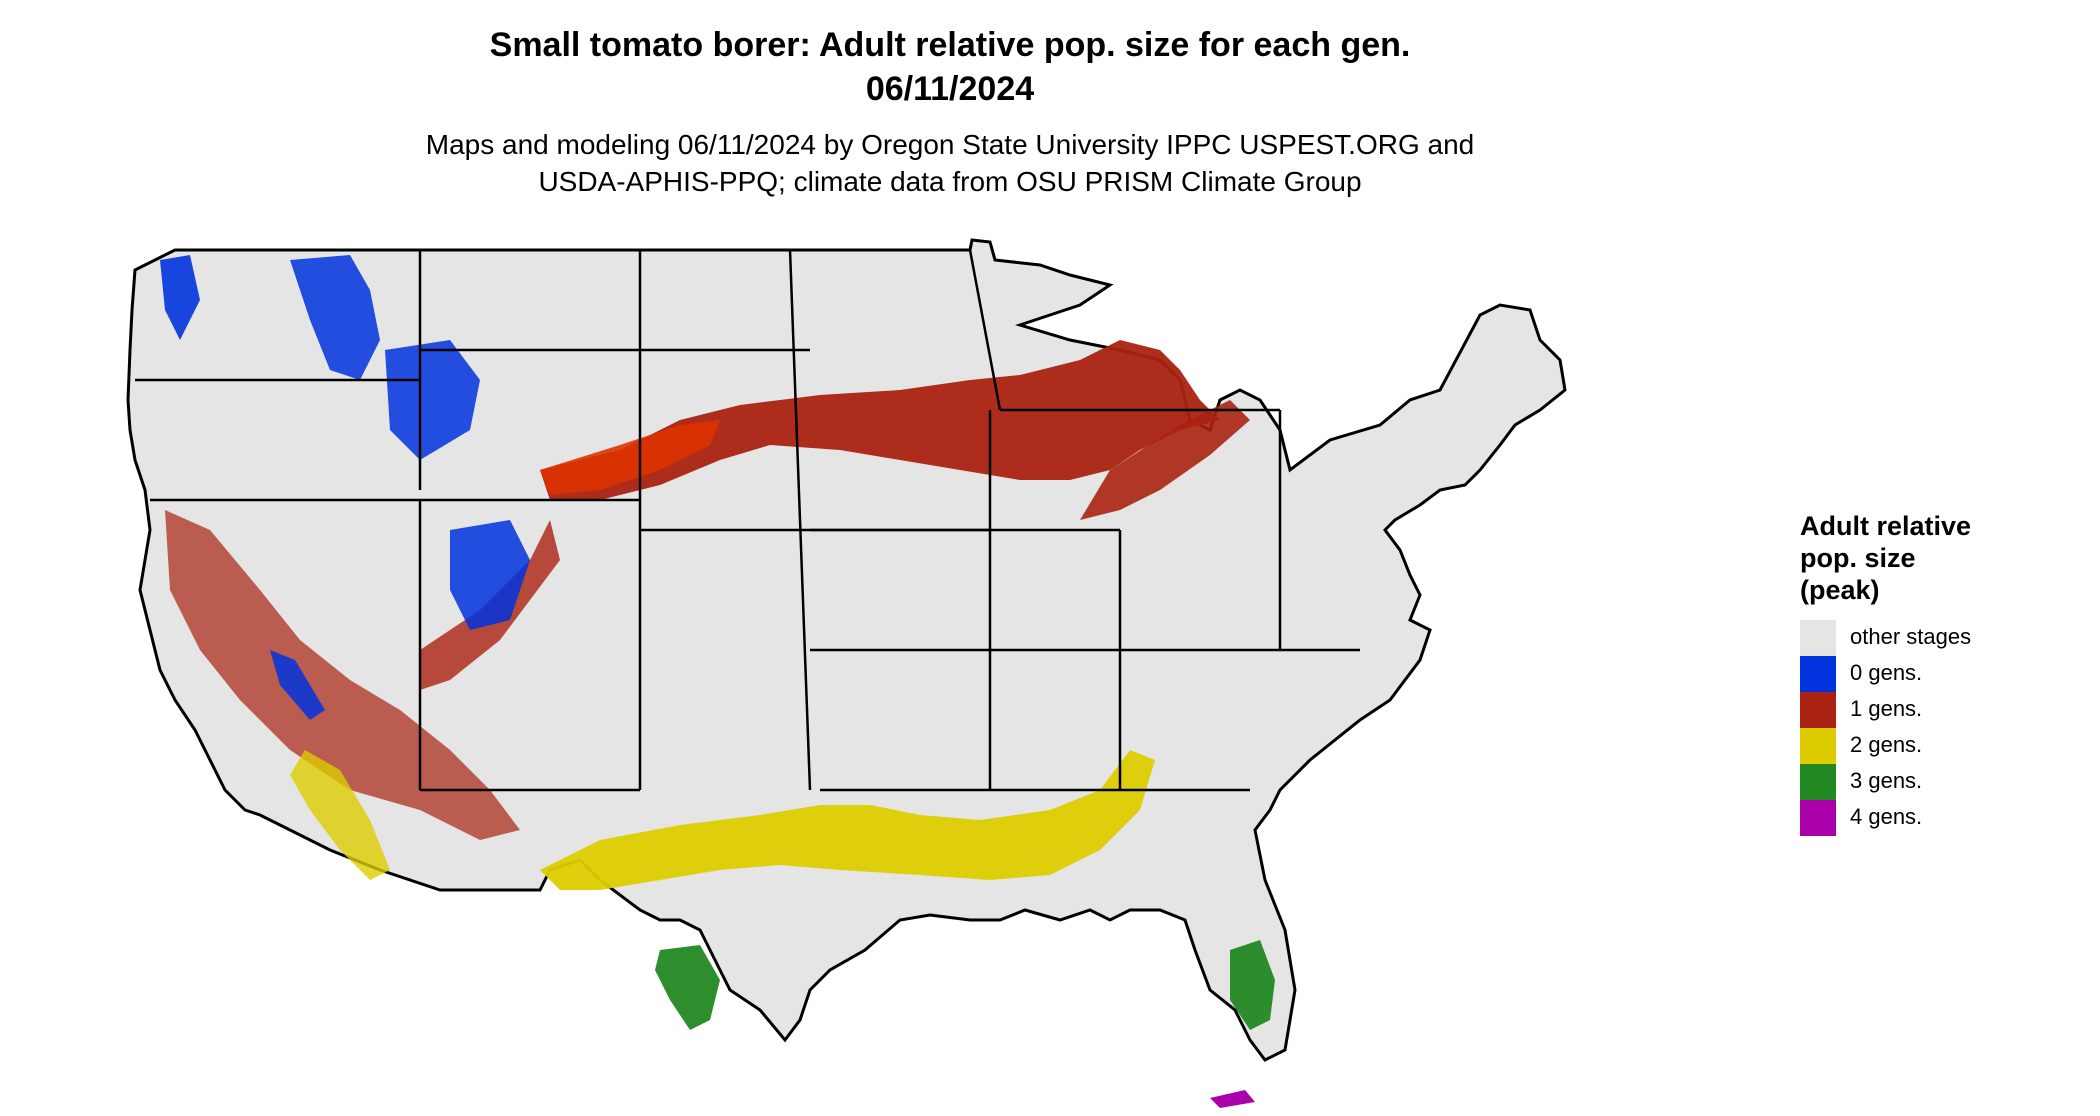 This screenshot has width=2100, height=1116. Describe the element at coordinates (1252, 985) in the screenshot. I see `three-gen-florida` at that location.